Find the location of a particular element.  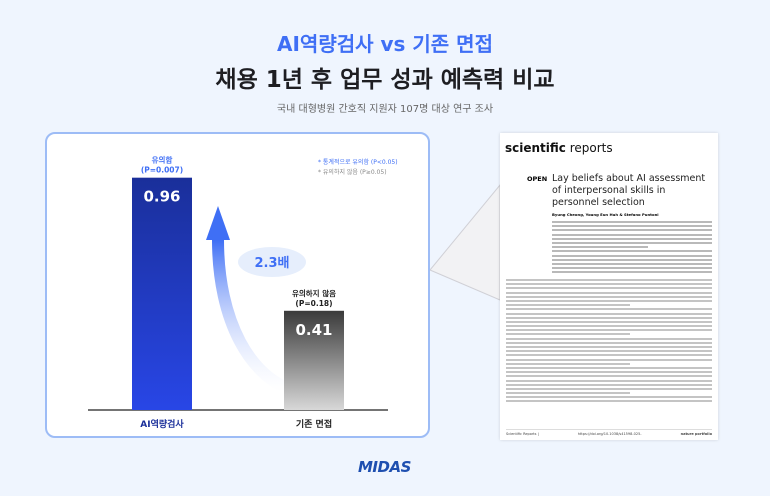

legend: * 통계적으로 유의함 (P<0.05) * 유의하지 않음 (P≥0.05) is located at coordinates (358, 168).